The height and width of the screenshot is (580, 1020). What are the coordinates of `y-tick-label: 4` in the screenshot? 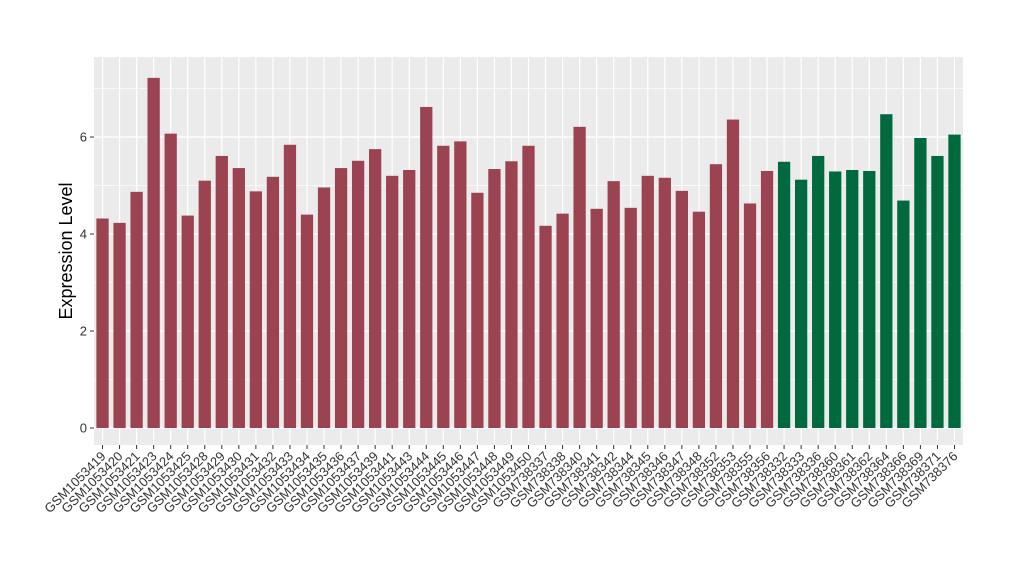 It's located at (83, 234).